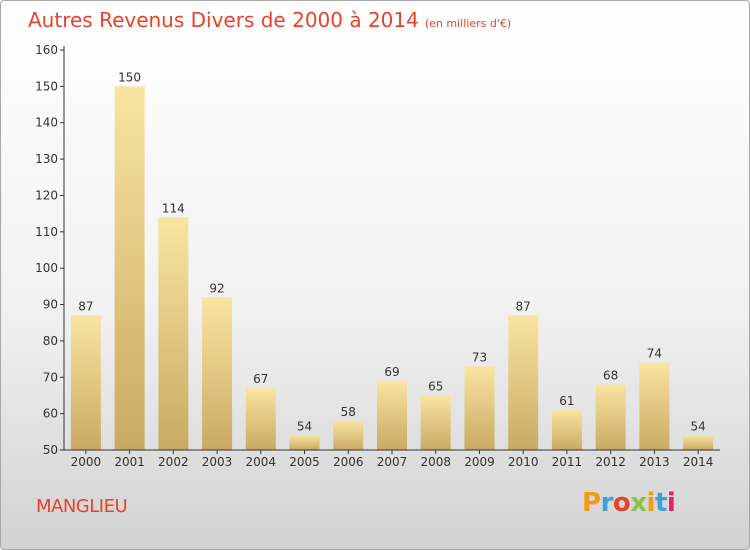  I want to click on logo-letter: x, so click(638, 503).